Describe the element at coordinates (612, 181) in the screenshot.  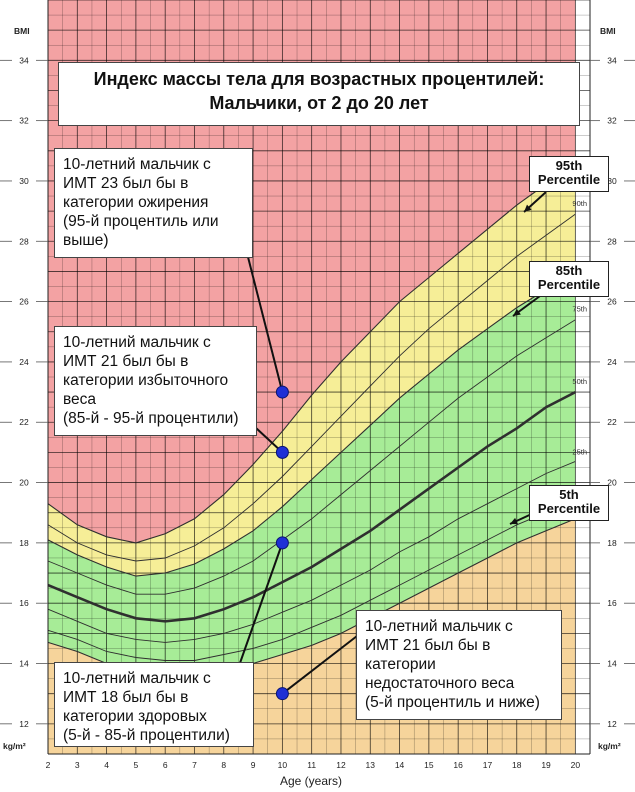
I see `y-tick-label-right: 30` at that location.